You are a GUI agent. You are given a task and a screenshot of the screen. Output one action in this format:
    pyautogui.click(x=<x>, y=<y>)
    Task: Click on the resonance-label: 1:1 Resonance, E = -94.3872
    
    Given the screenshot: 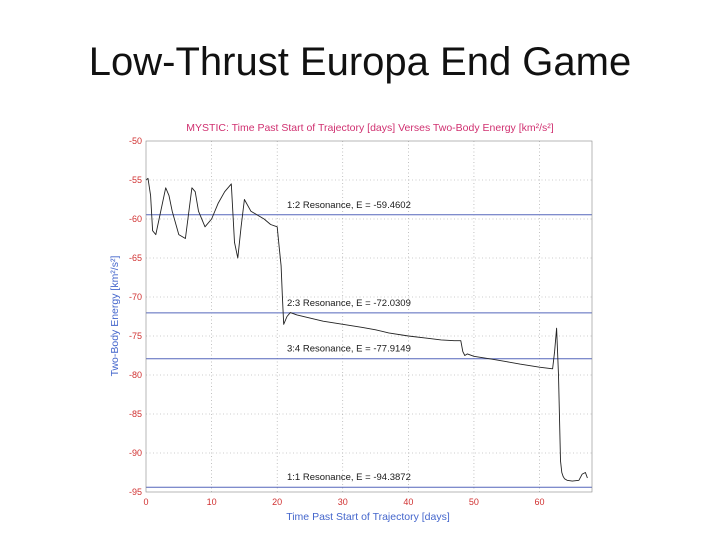 What is the action you would take?
    pyautogui.click(x=349, y=477)
    